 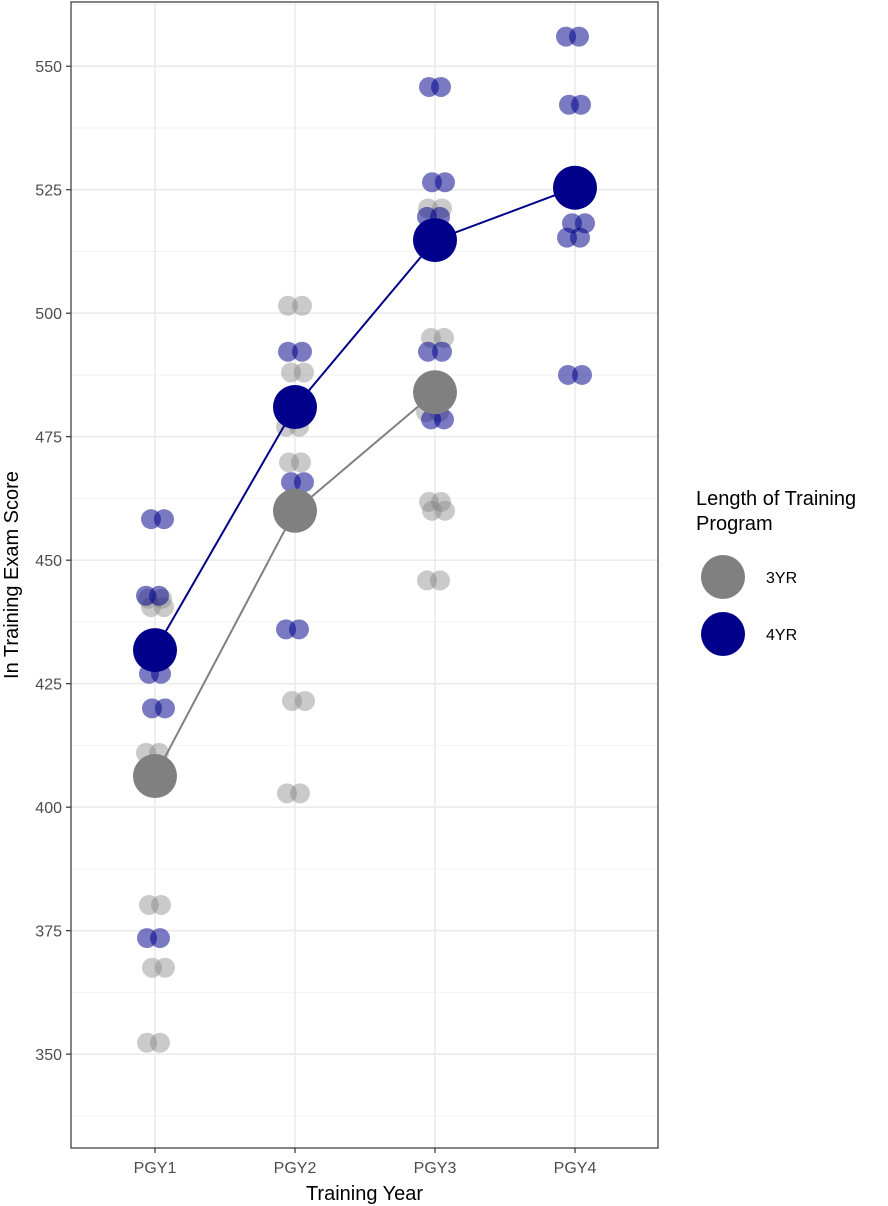 I want to click on y-tick-label: 550, so click(x=48, y=67).